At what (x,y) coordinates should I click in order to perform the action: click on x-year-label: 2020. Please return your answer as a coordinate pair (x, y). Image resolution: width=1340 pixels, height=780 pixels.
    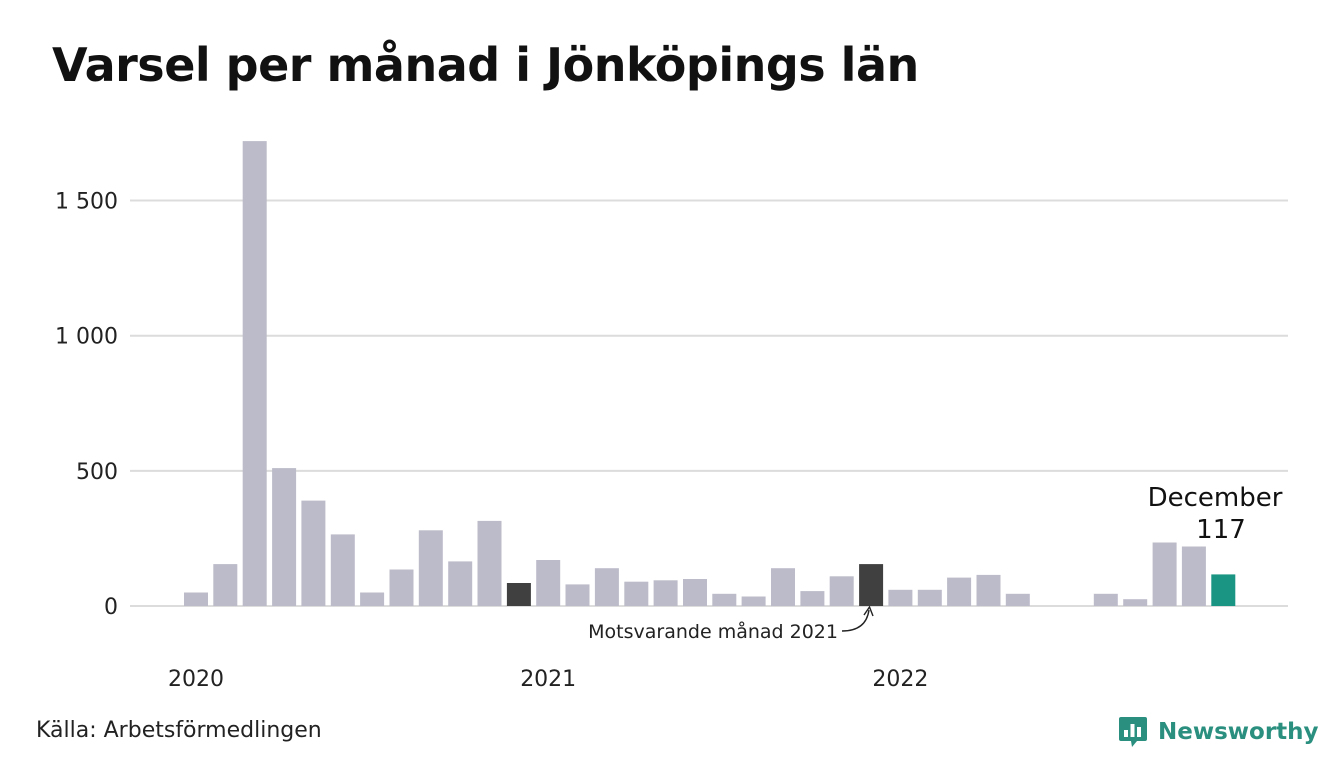
    Looking at the image, I should click on (196, 679).